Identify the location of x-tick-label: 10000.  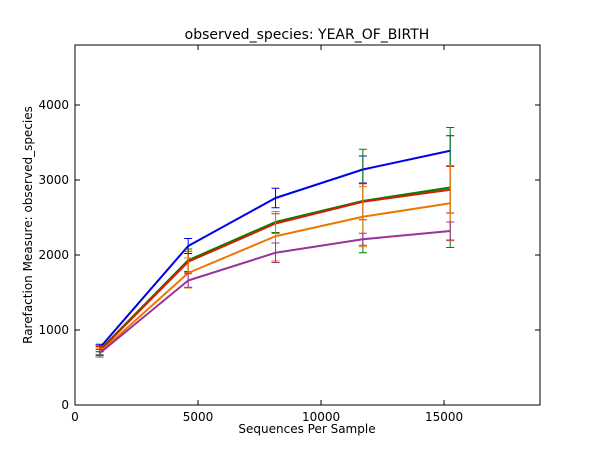
(321, 417).